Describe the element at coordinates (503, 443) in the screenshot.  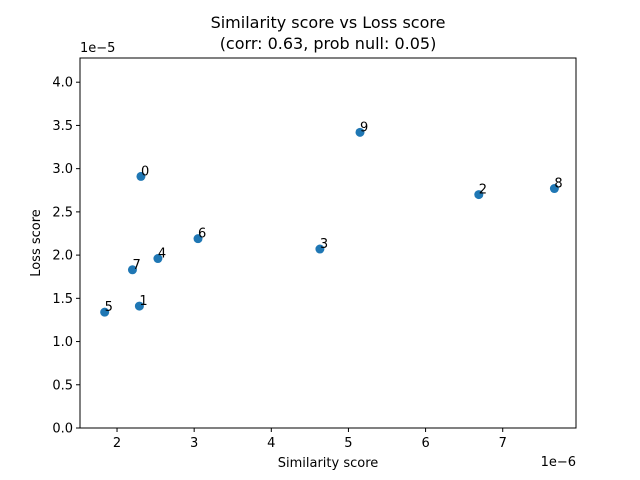
I see `x-tick-label: 7` at that location.